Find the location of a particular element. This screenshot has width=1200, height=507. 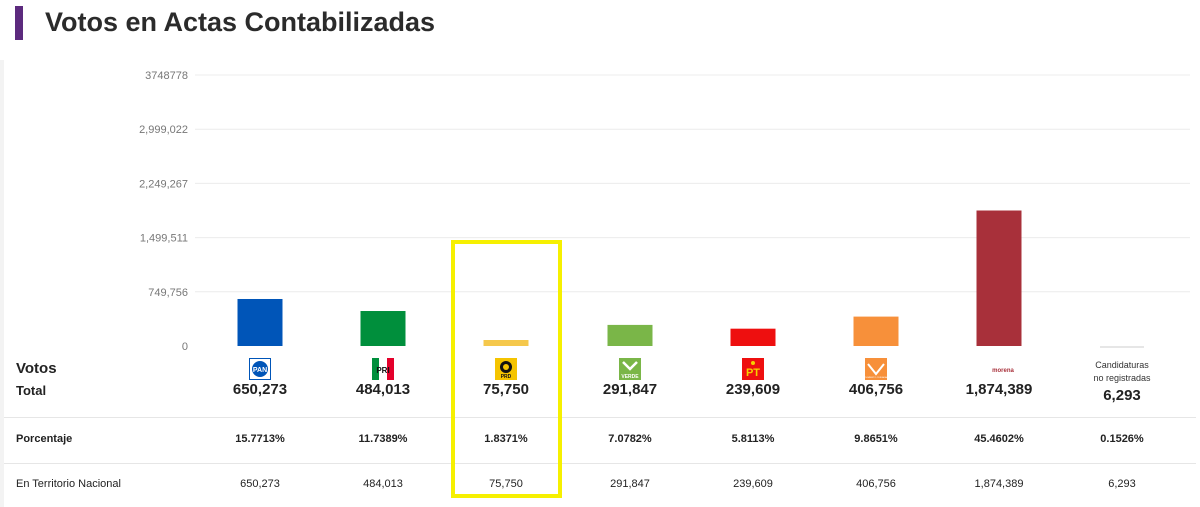

total-value: 650,273 is located at coordinates (260, 389).